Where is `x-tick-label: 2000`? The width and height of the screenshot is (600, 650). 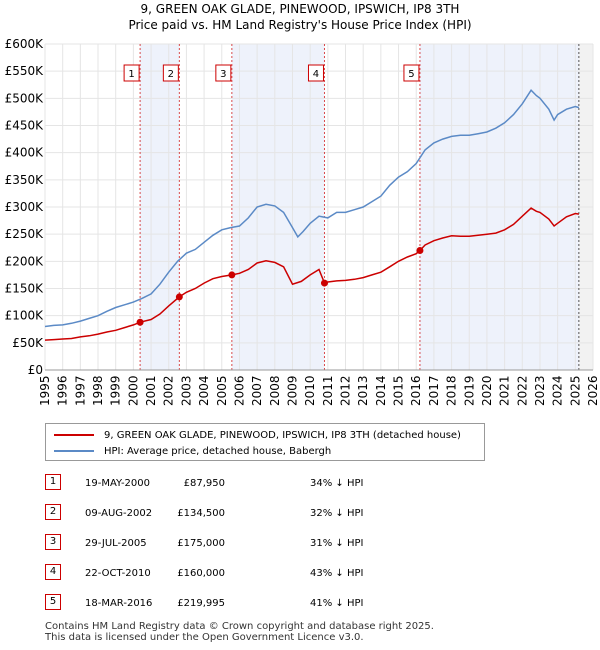 x-tick-label: 2000 is located at coordinates (133, 390).